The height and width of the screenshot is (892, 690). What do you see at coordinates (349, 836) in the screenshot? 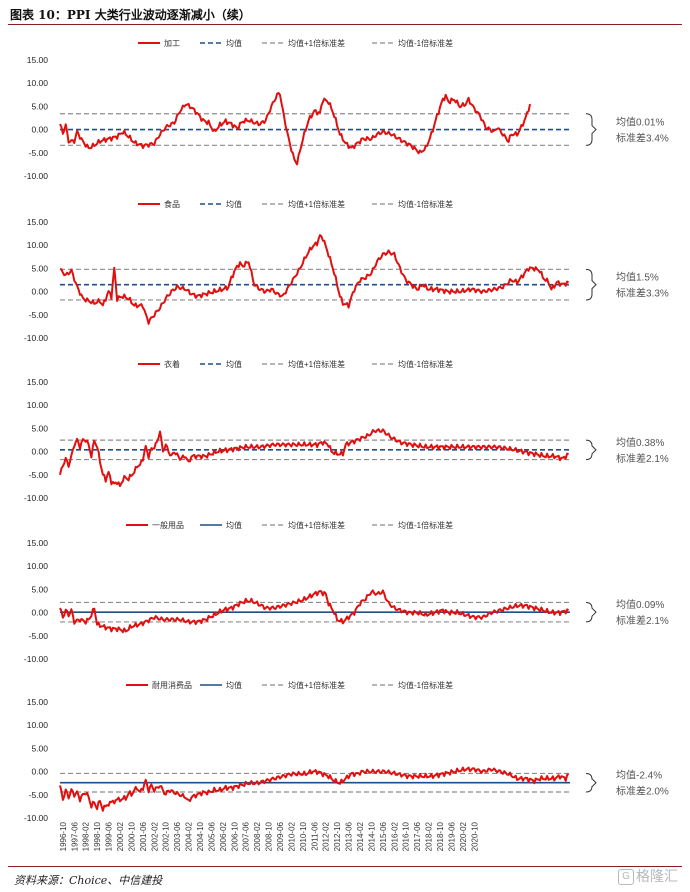
I see `x-tick-label: 2013-06` at bounding box center [349, 836].